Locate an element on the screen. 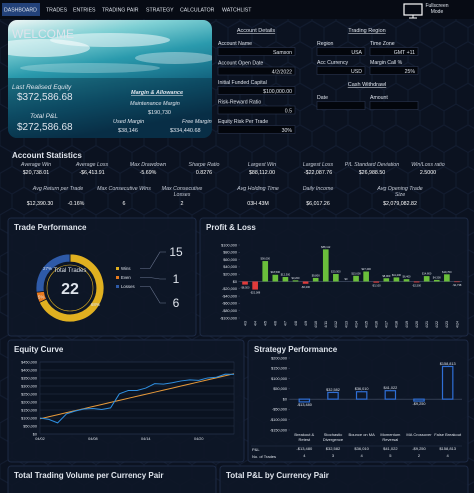  slice-label: 5% is located at coordinates (41, 296).